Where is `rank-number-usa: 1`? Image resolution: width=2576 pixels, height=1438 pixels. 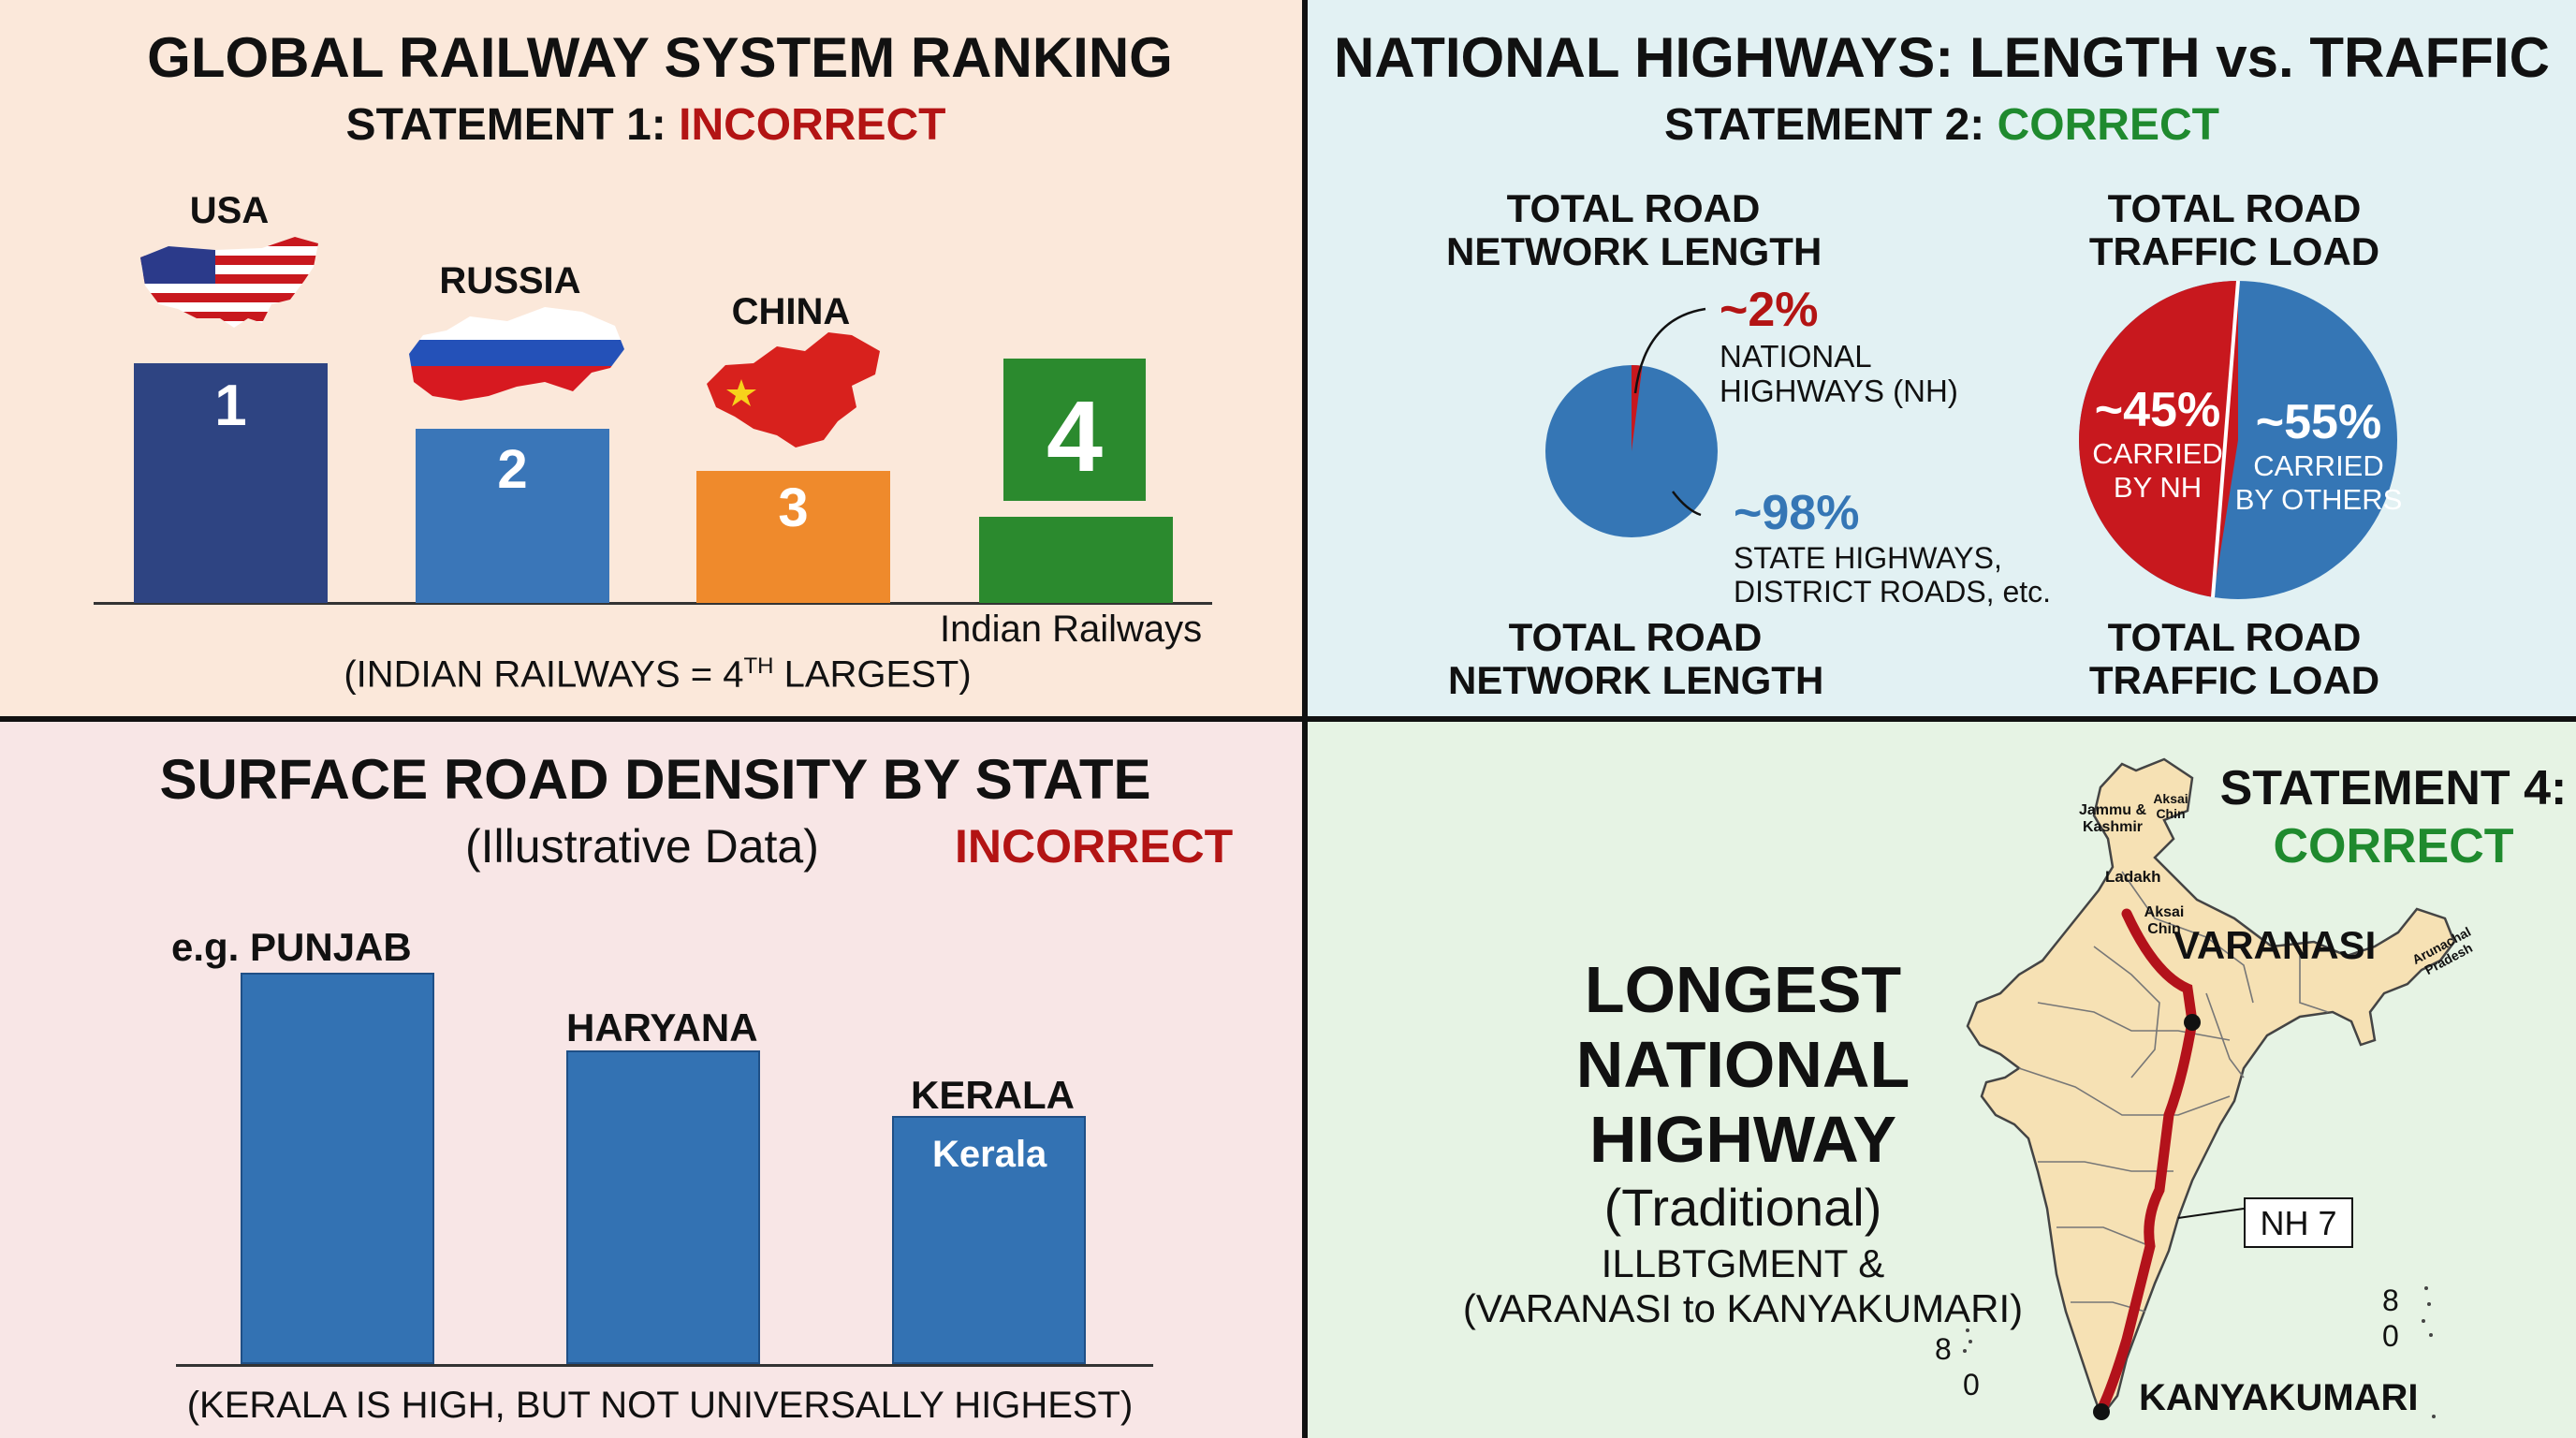 rank-number-usa: 1 is located at coordinates (230, 406).